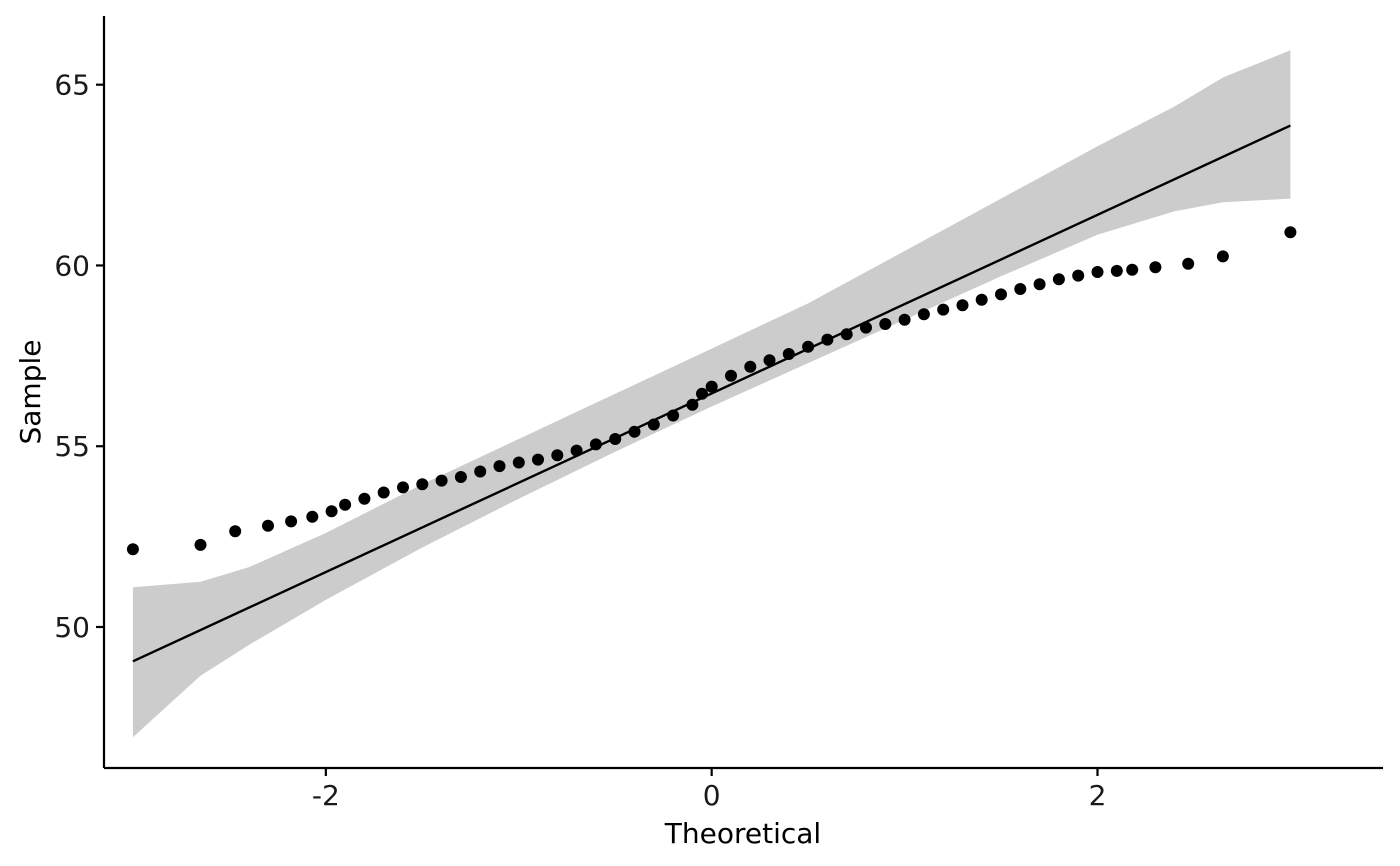 Image resolution: width=1400 pixels, height=866 pixels. Describe the element at coordinates (712, 795) in the screenshot. I see `x-tick-label: 0` at that location.